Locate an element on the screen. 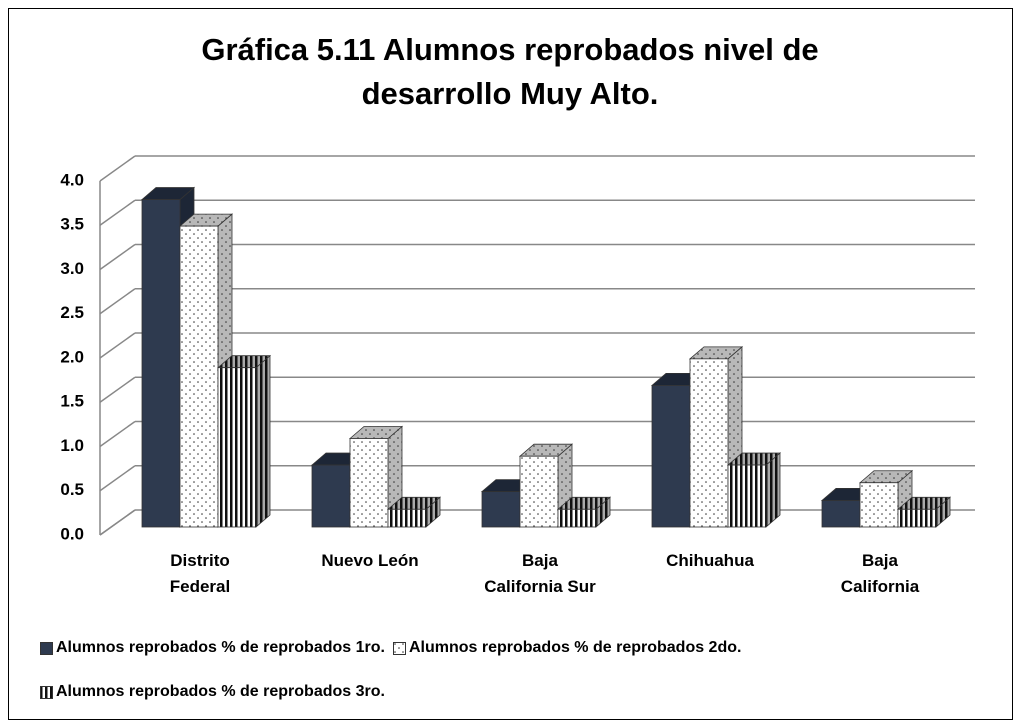  legend-item: Alumnos reprobados % de reprobados 3ro. is located at coordinates (212, 692).